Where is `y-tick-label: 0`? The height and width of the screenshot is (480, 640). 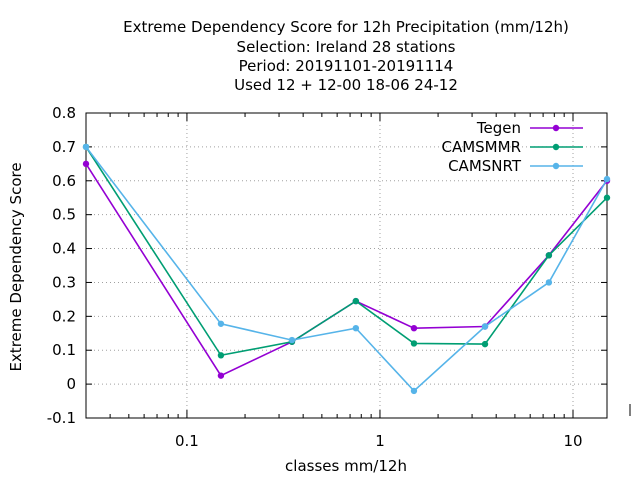
y-tick-label: 0 is located at coordinates (71, 384).